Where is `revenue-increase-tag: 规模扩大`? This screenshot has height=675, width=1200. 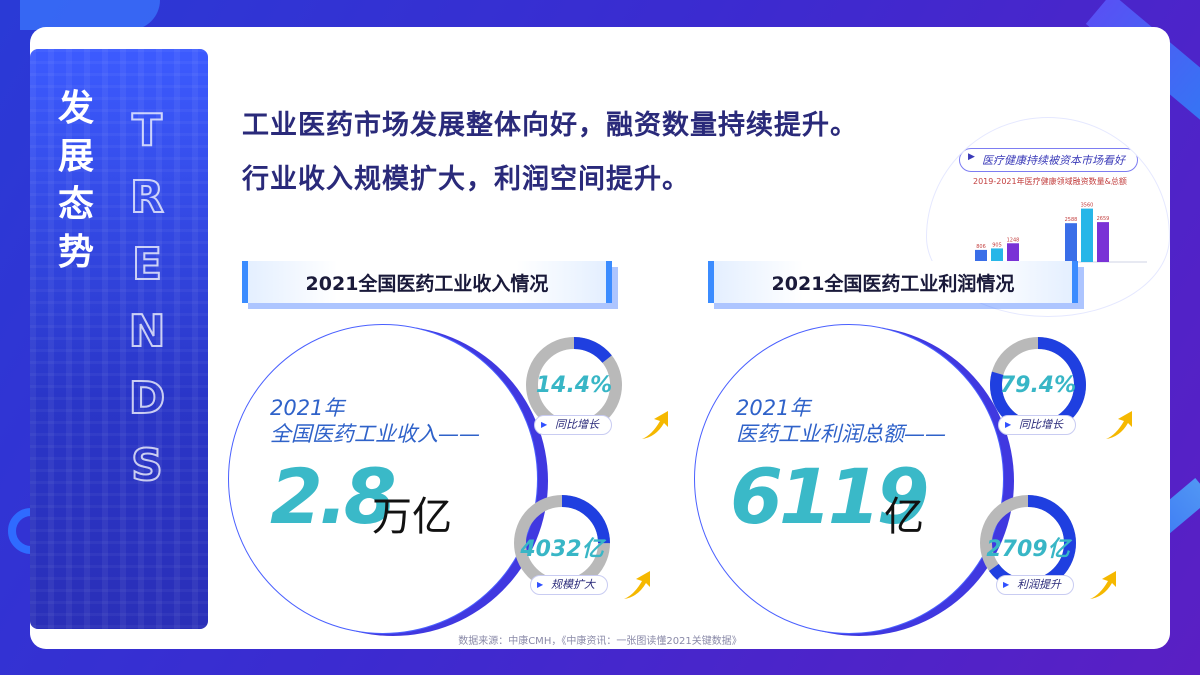 revenue-increase-tag: 规模扩大 is located at coordinates (569, 585).